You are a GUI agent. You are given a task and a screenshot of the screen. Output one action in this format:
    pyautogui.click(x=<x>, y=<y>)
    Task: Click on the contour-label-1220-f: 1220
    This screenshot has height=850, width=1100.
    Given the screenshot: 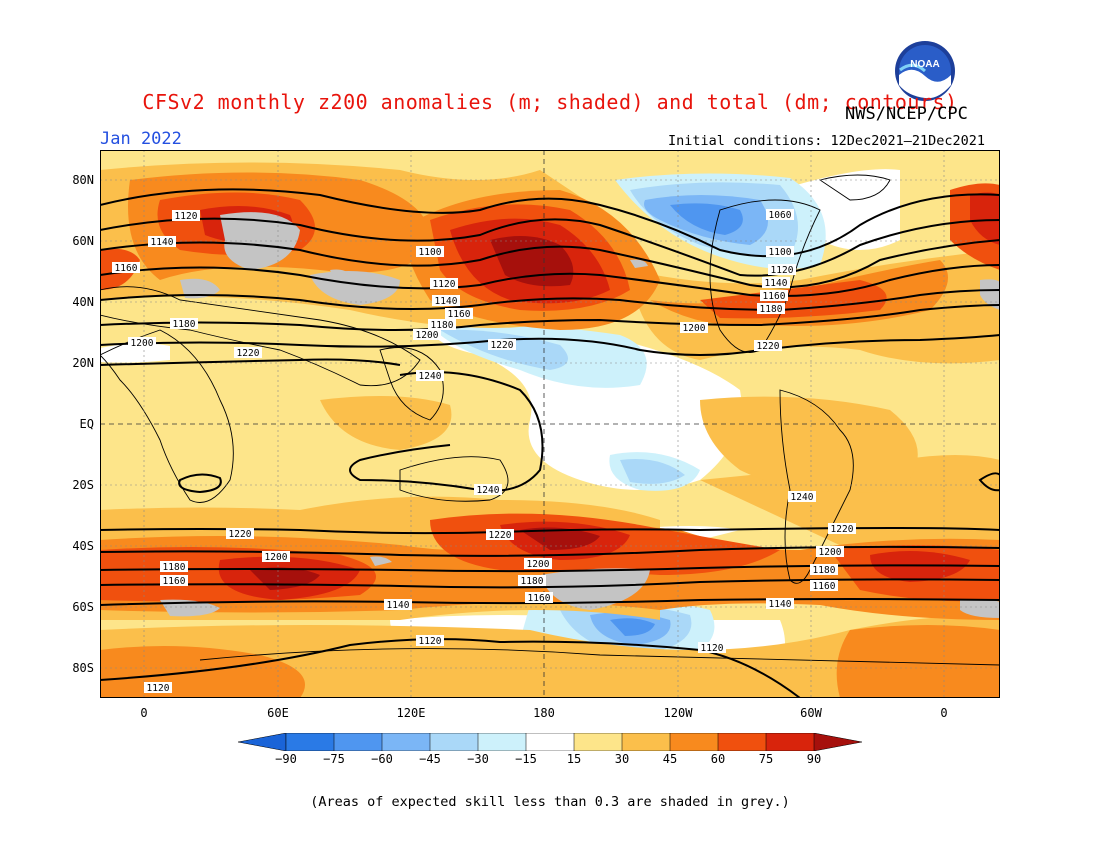 What is the action you would take?
    pyautogui.click(x=842, y=529)
    